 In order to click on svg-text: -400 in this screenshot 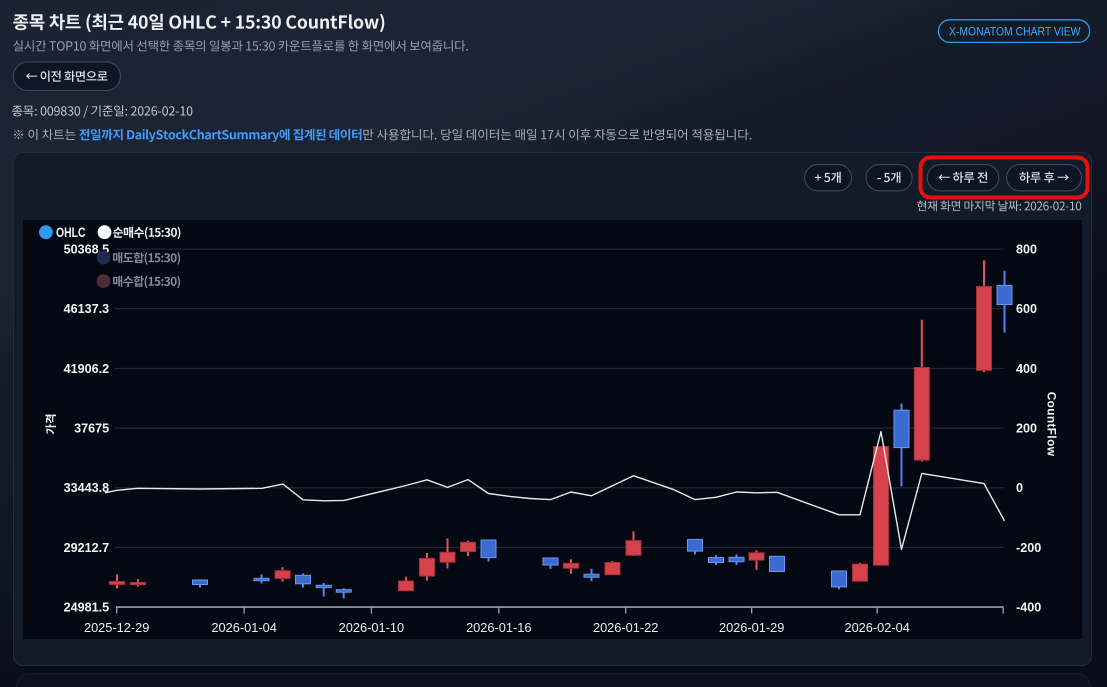, I will do `click(1028, 608)`.